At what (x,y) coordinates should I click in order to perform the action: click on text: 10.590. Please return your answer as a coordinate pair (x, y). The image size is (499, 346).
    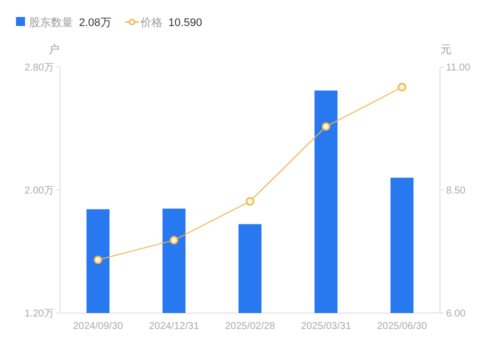
    Looking at the image, I should click on (185, 23).